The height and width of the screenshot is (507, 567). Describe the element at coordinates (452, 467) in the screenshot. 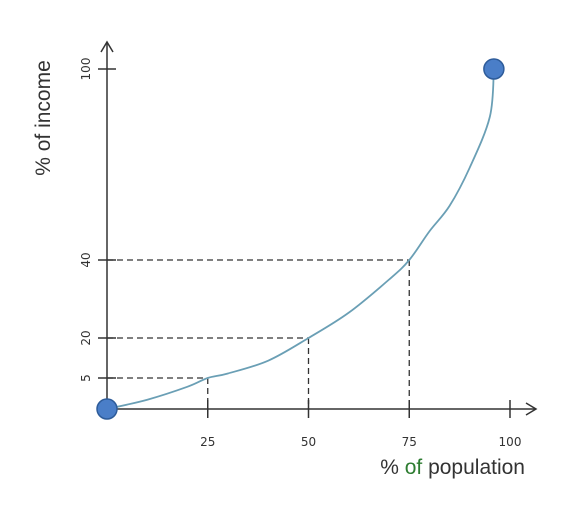

I see `x-axis-title: % of population` at that location.